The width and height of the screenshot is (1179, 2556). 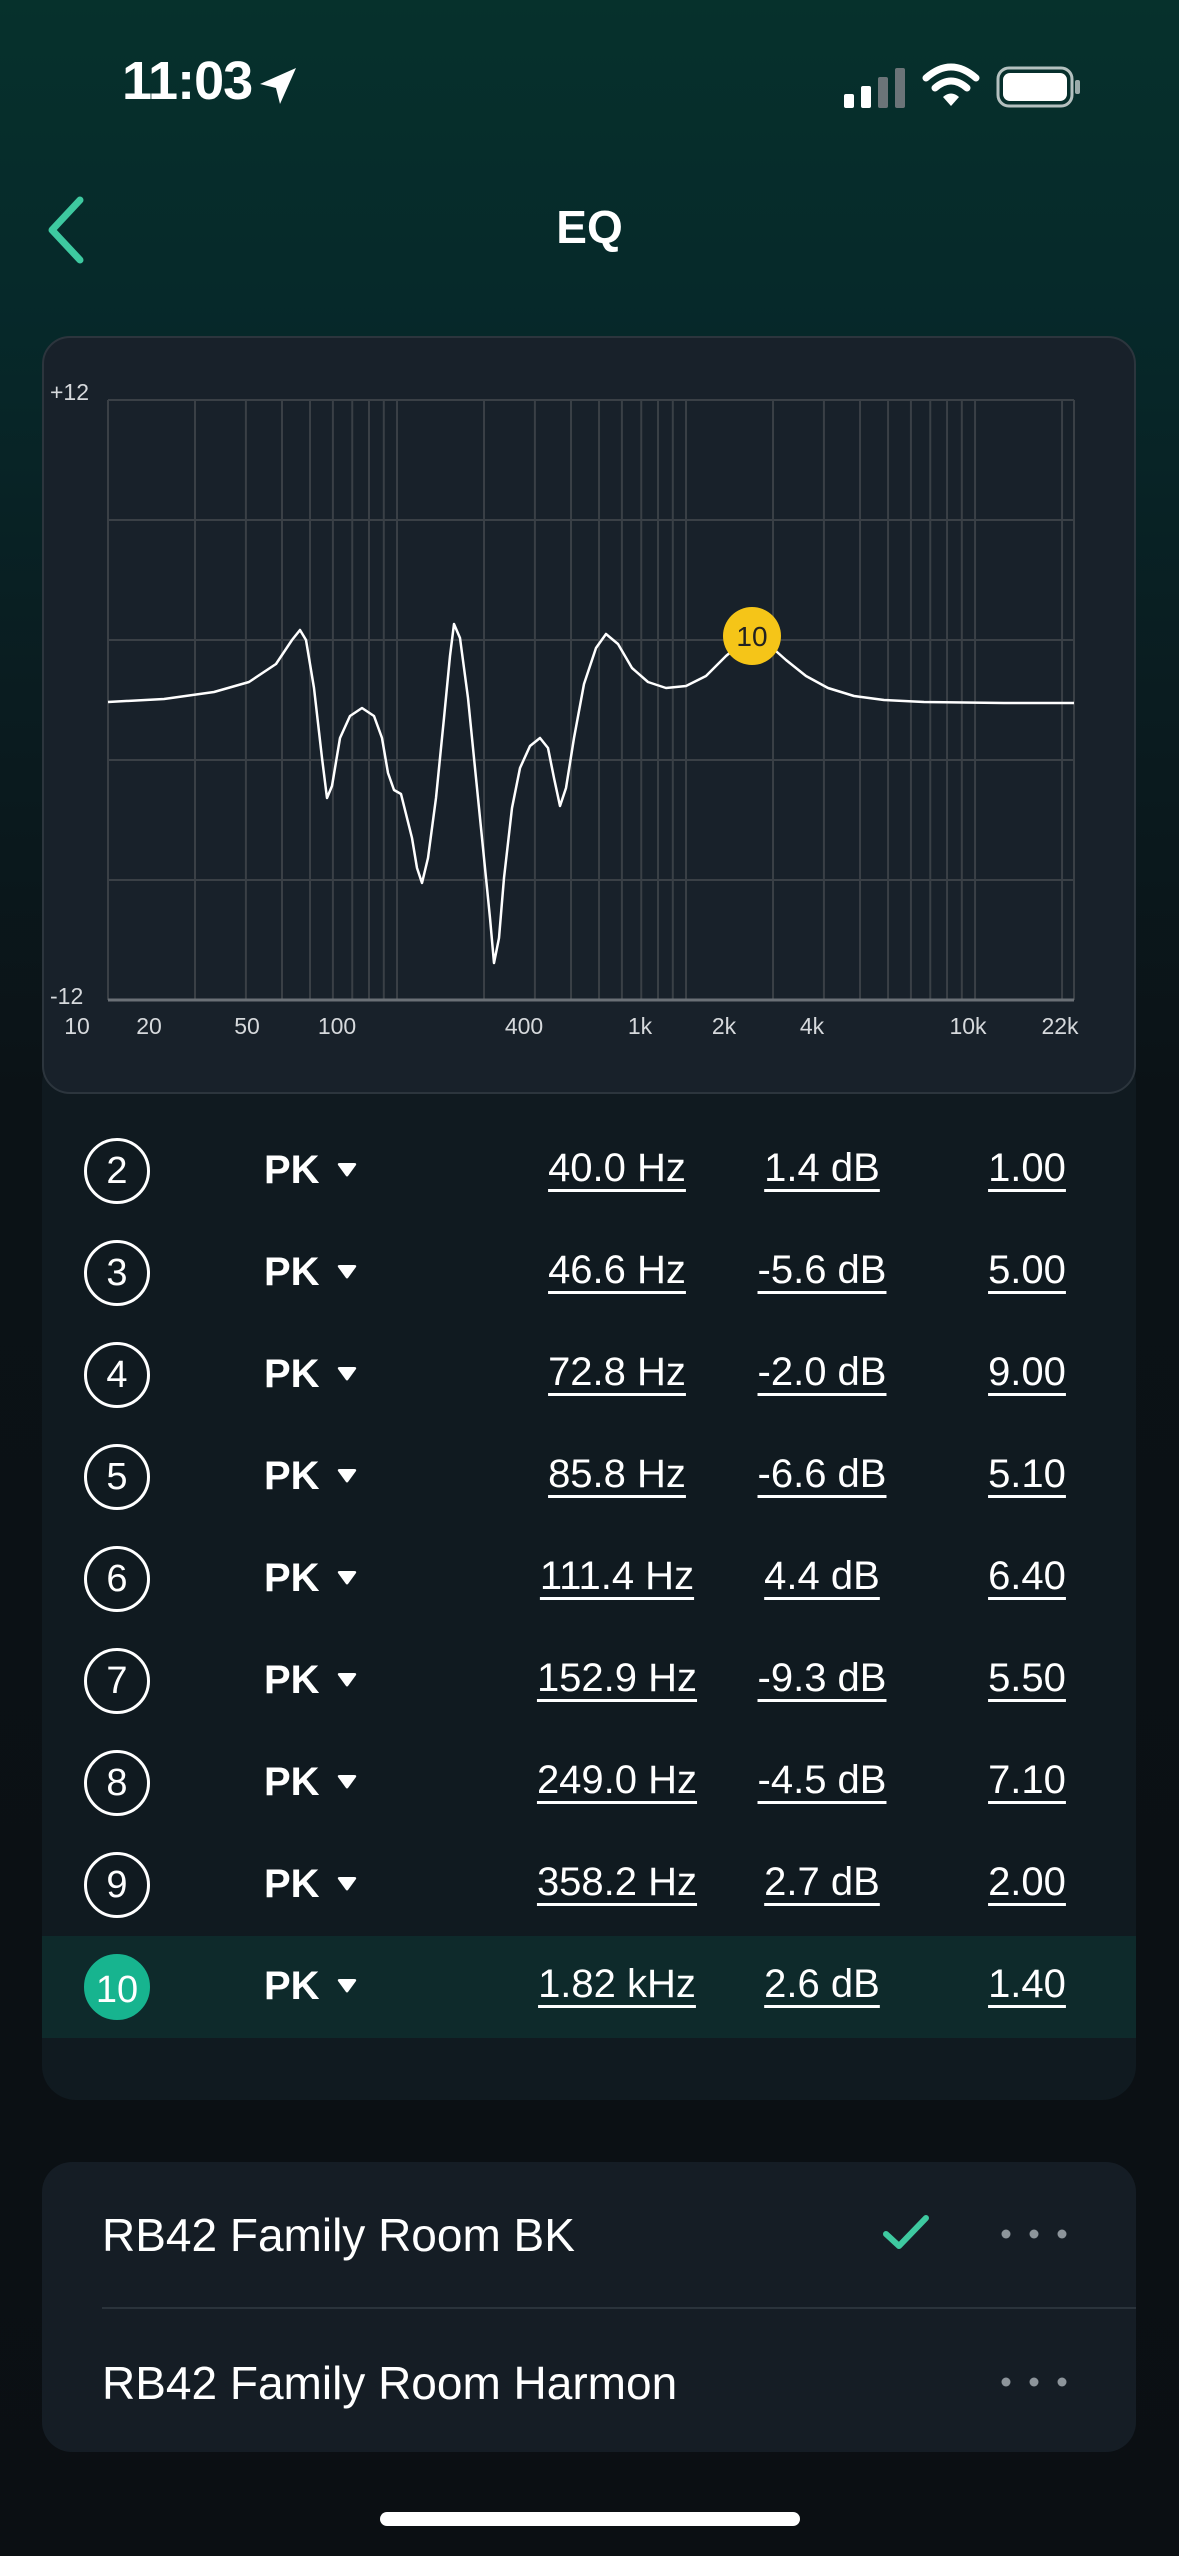 I want to click on preset-item: RB42 Family Room Harmon, so click(x=589, y=2383).